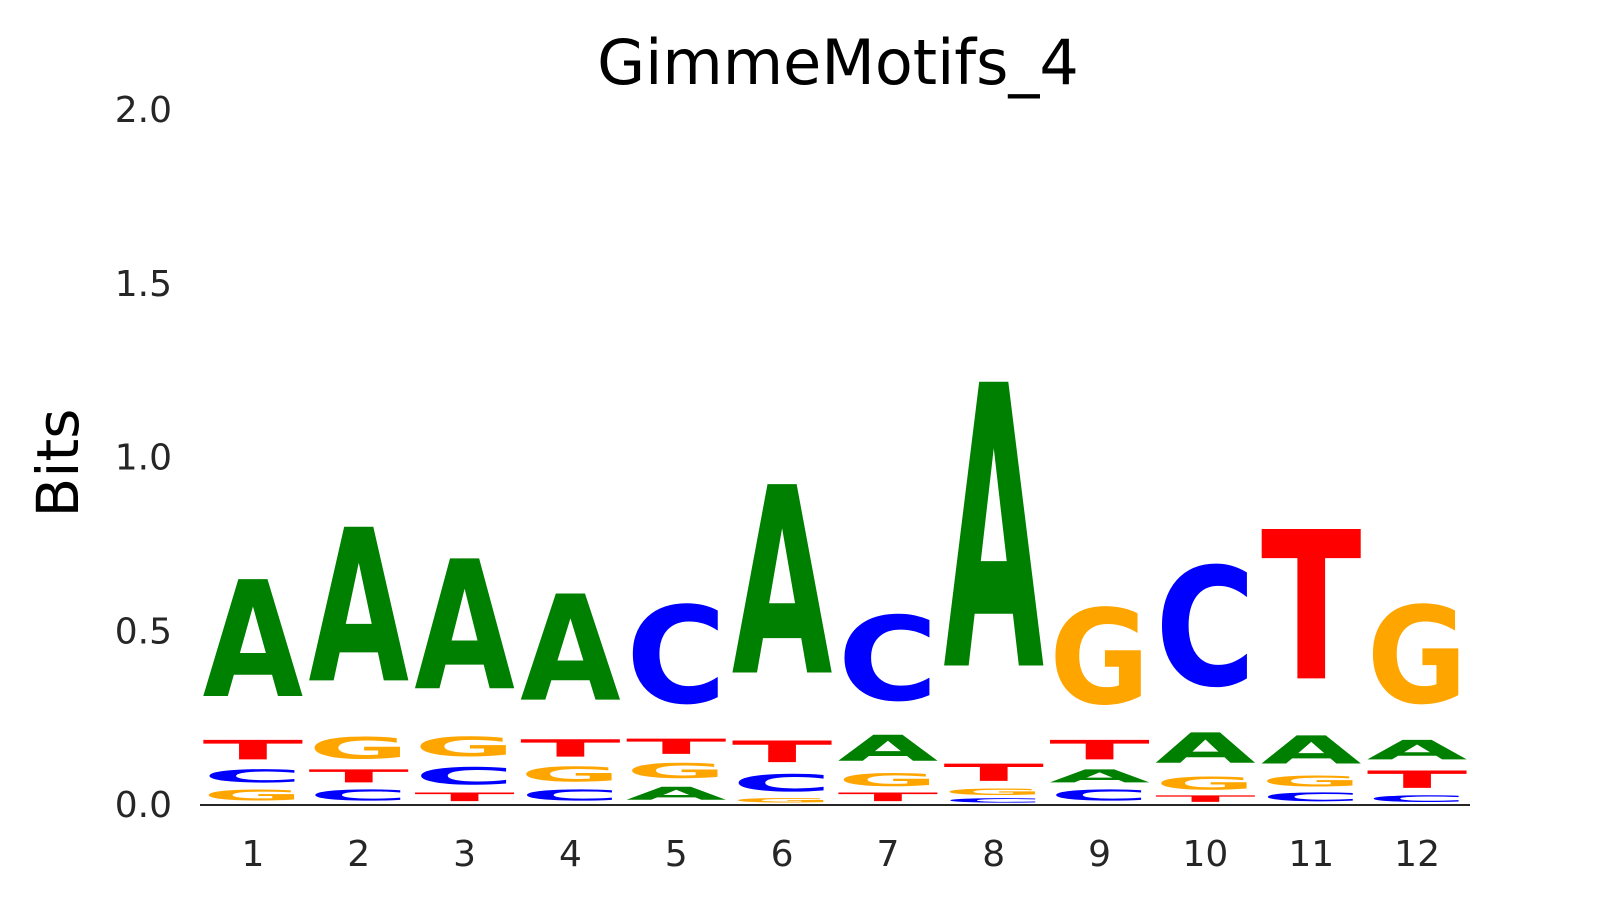 This screenshot has height=900, width=1620. What do you see at coordinates (840, 854) in the screenshot?
I see `x-tick-labels: 1 2 3 4 5 6 7 8 9 10 11 12` at bounding box center [840, 854].